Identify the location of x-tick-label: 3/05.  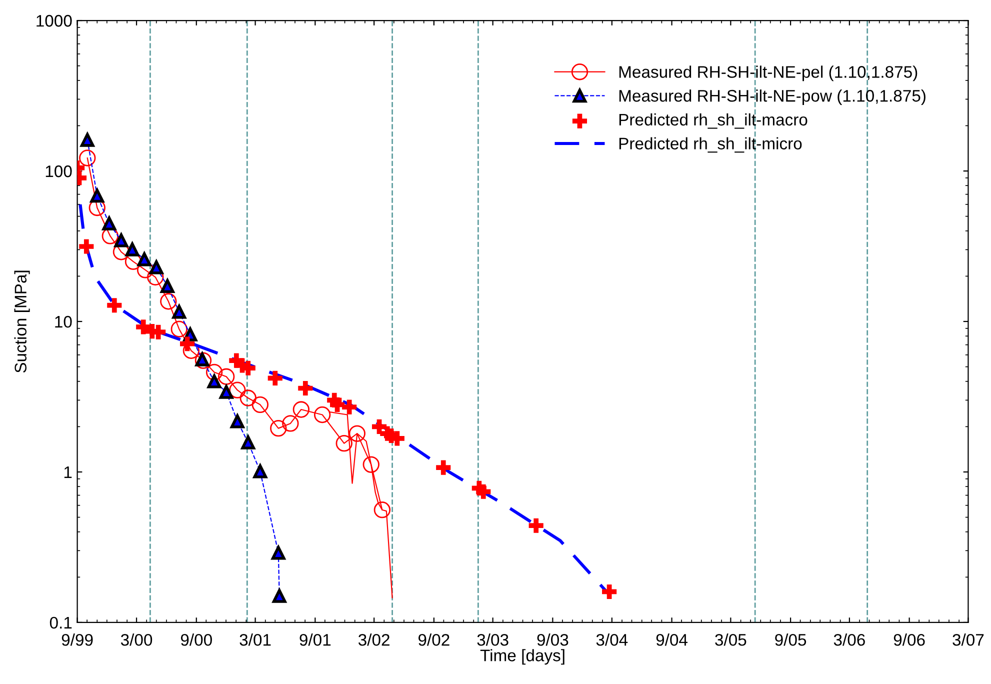
(730, 640).